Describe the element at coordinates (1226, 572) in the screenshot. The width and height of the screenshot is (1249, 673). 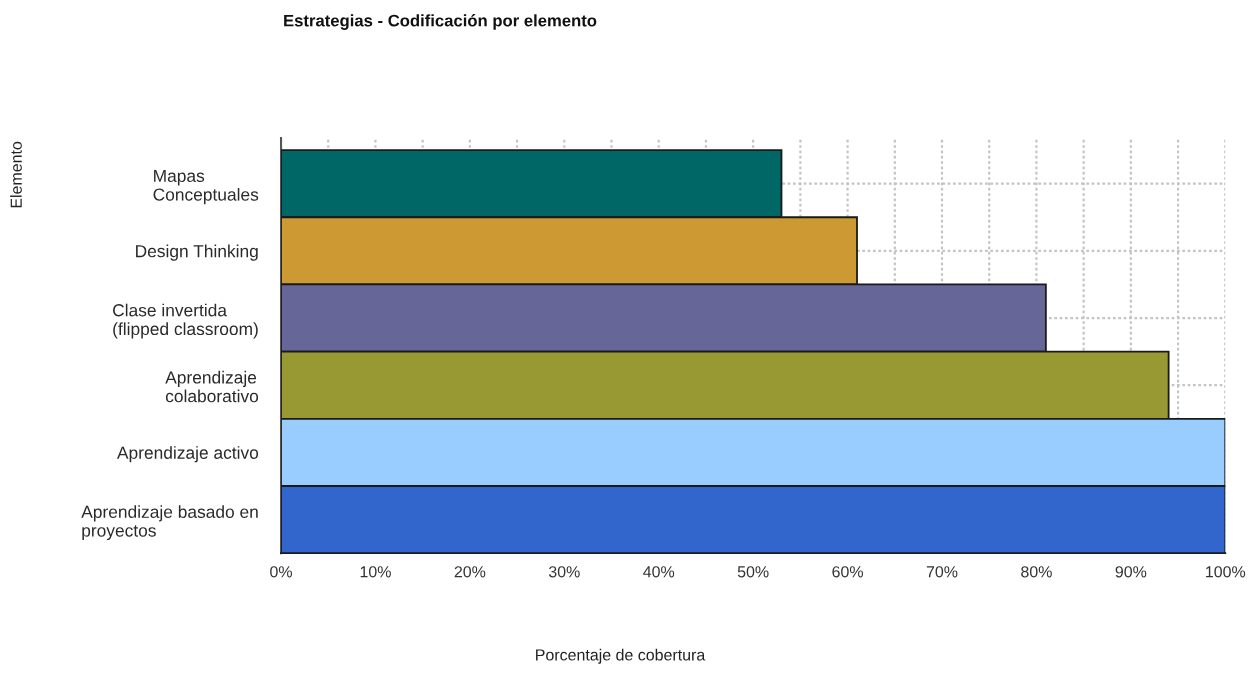
I see `x-tick-label: 100%` at that location.